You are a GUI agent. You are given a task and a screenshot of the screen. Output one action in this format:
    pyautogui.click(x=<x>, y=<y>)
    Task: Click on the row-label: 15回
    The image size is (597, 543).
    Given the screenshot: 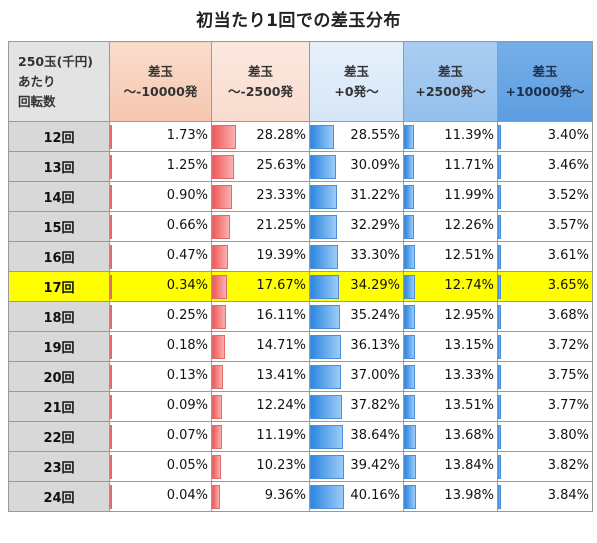 What is the action you would take?
    pyautogui.click(x=59, y=226)
    